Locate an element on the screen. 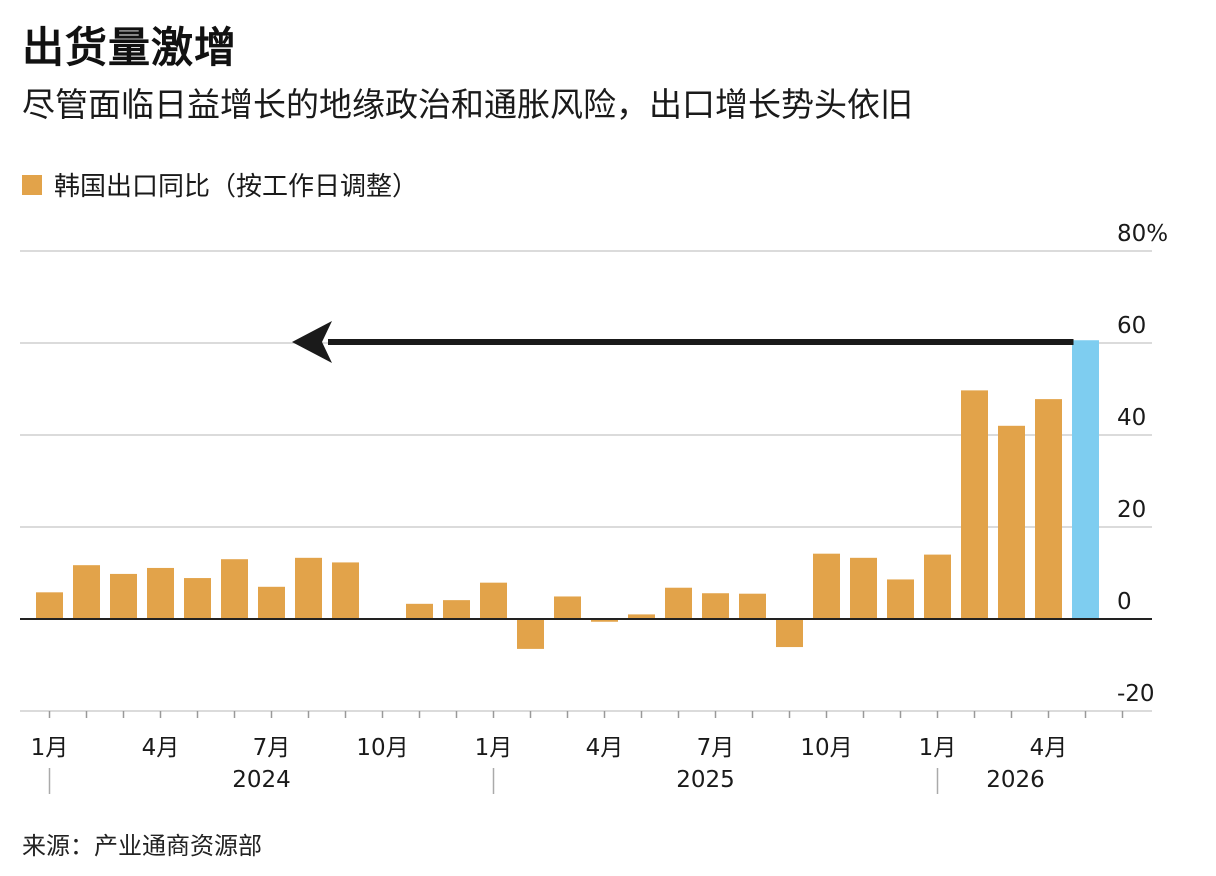  y-tick-label: 0 is located at coordinates (1124, 602).